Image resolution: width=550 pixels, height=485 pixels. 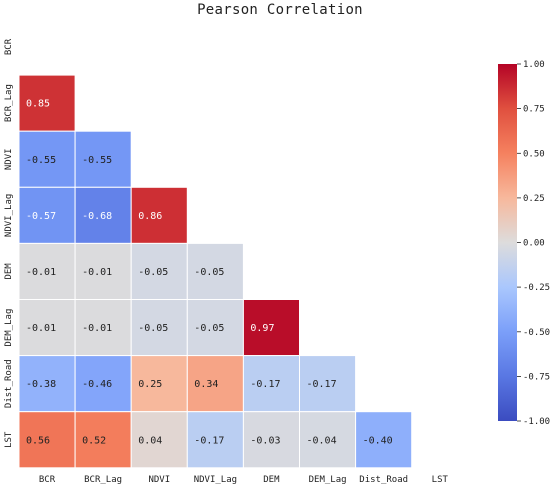 I want to click on cell-value-label: -0.40, so click(x=378, y=440).